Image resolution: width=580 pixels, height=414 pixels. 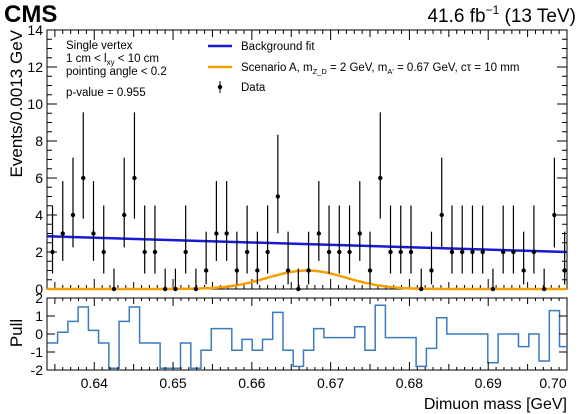 I want to click on selection-line-2: 1 cm < lxy < 10 cm, so click(x=112, y=60).